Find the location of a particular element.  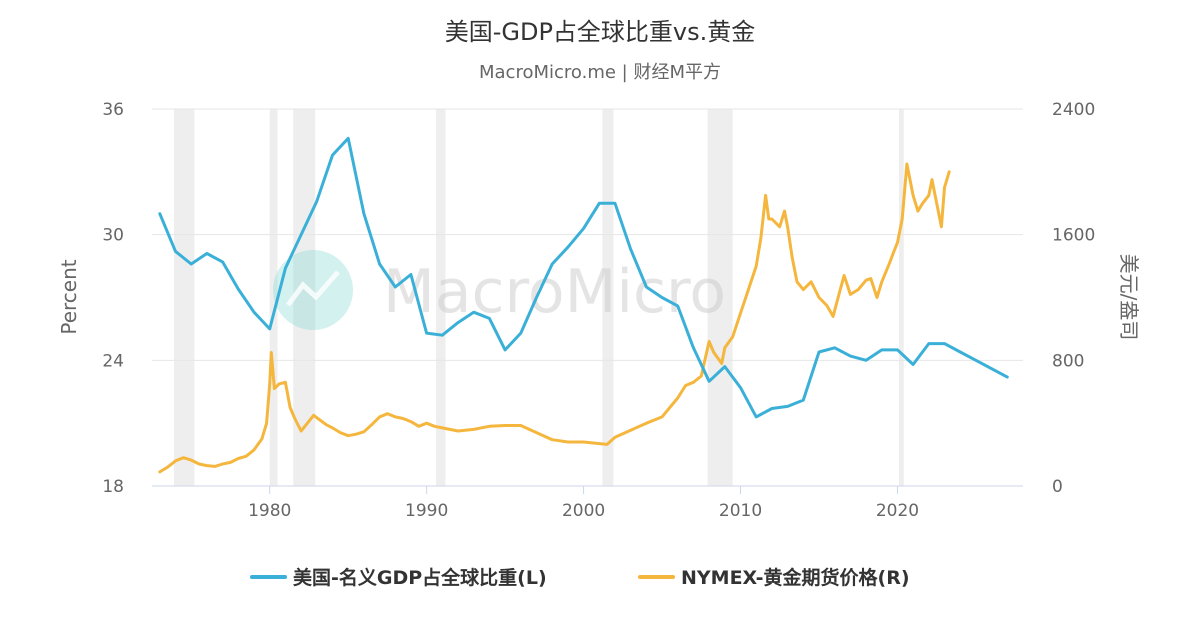

watermark-logo-icon is located at coordinates (313, 290).